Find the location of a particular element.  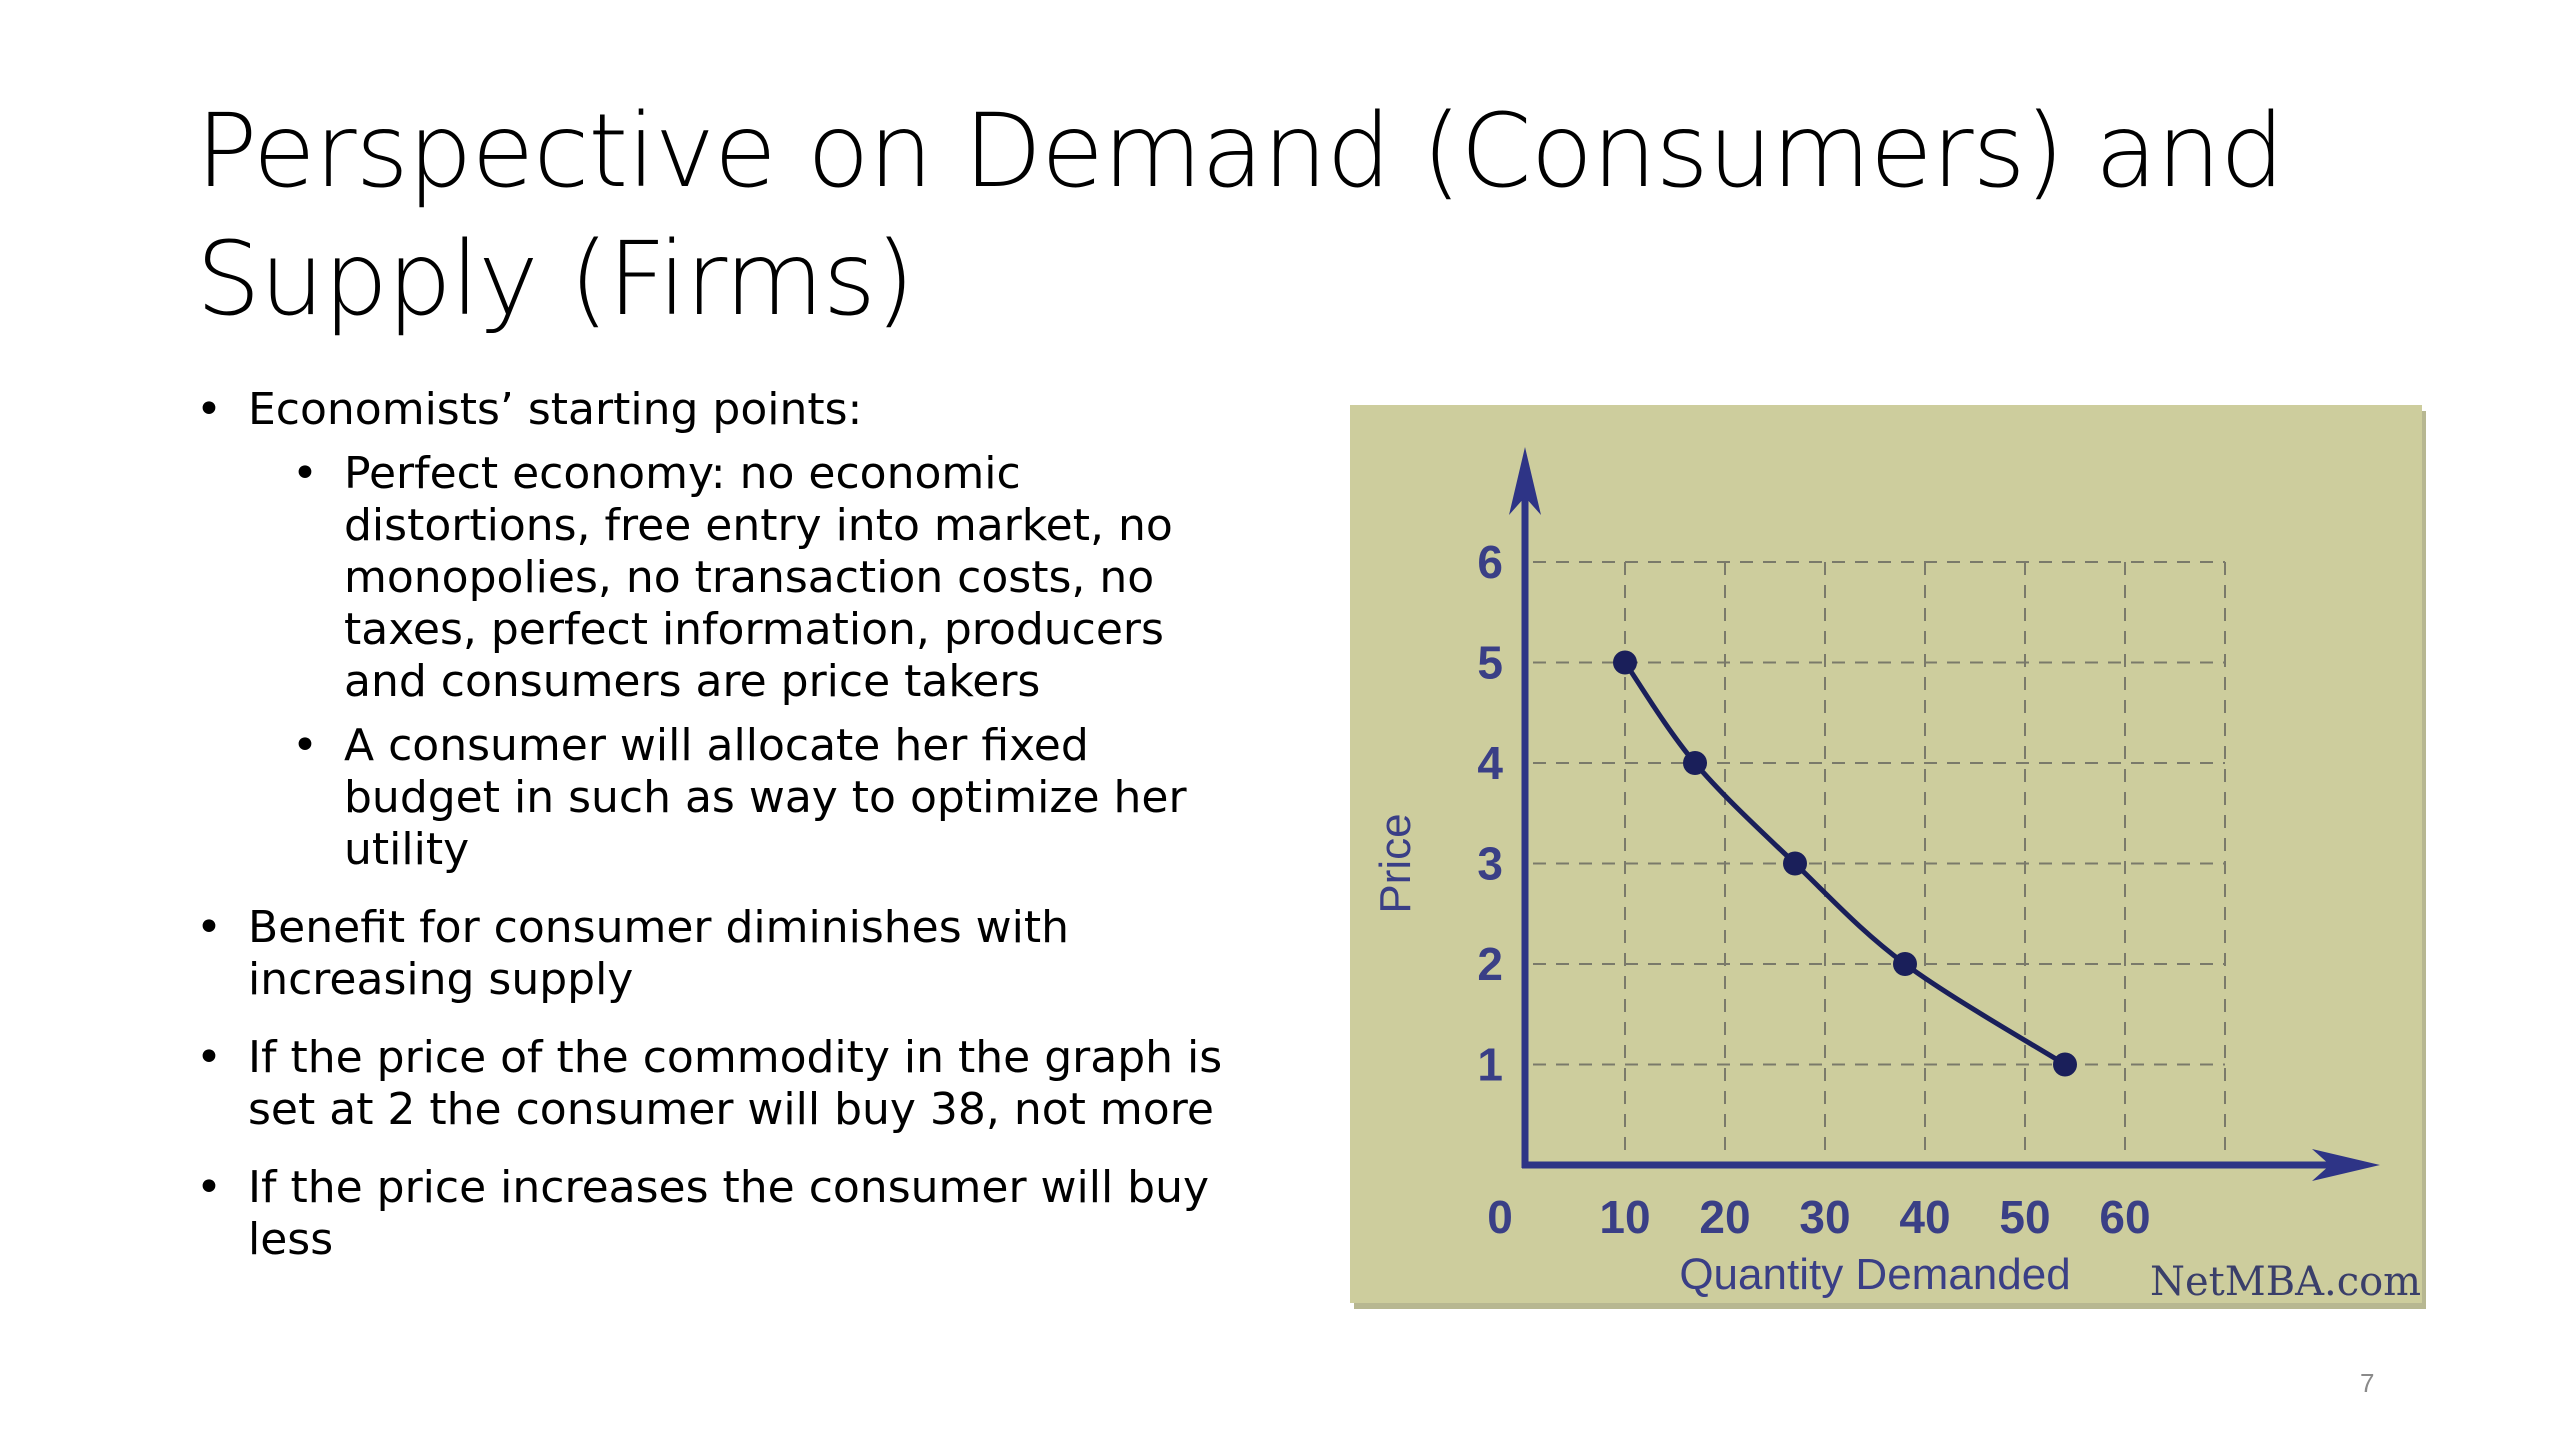

grid-lines is located at coordinates (1879, 860).